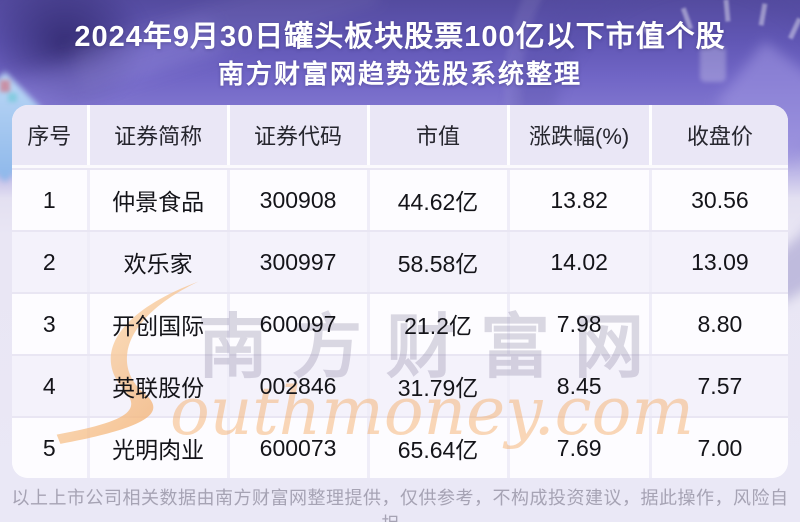  Describe the element at coordinates (440, 448) in the screenshot. I see `cell-marketcap: 65.64亿` at that location.